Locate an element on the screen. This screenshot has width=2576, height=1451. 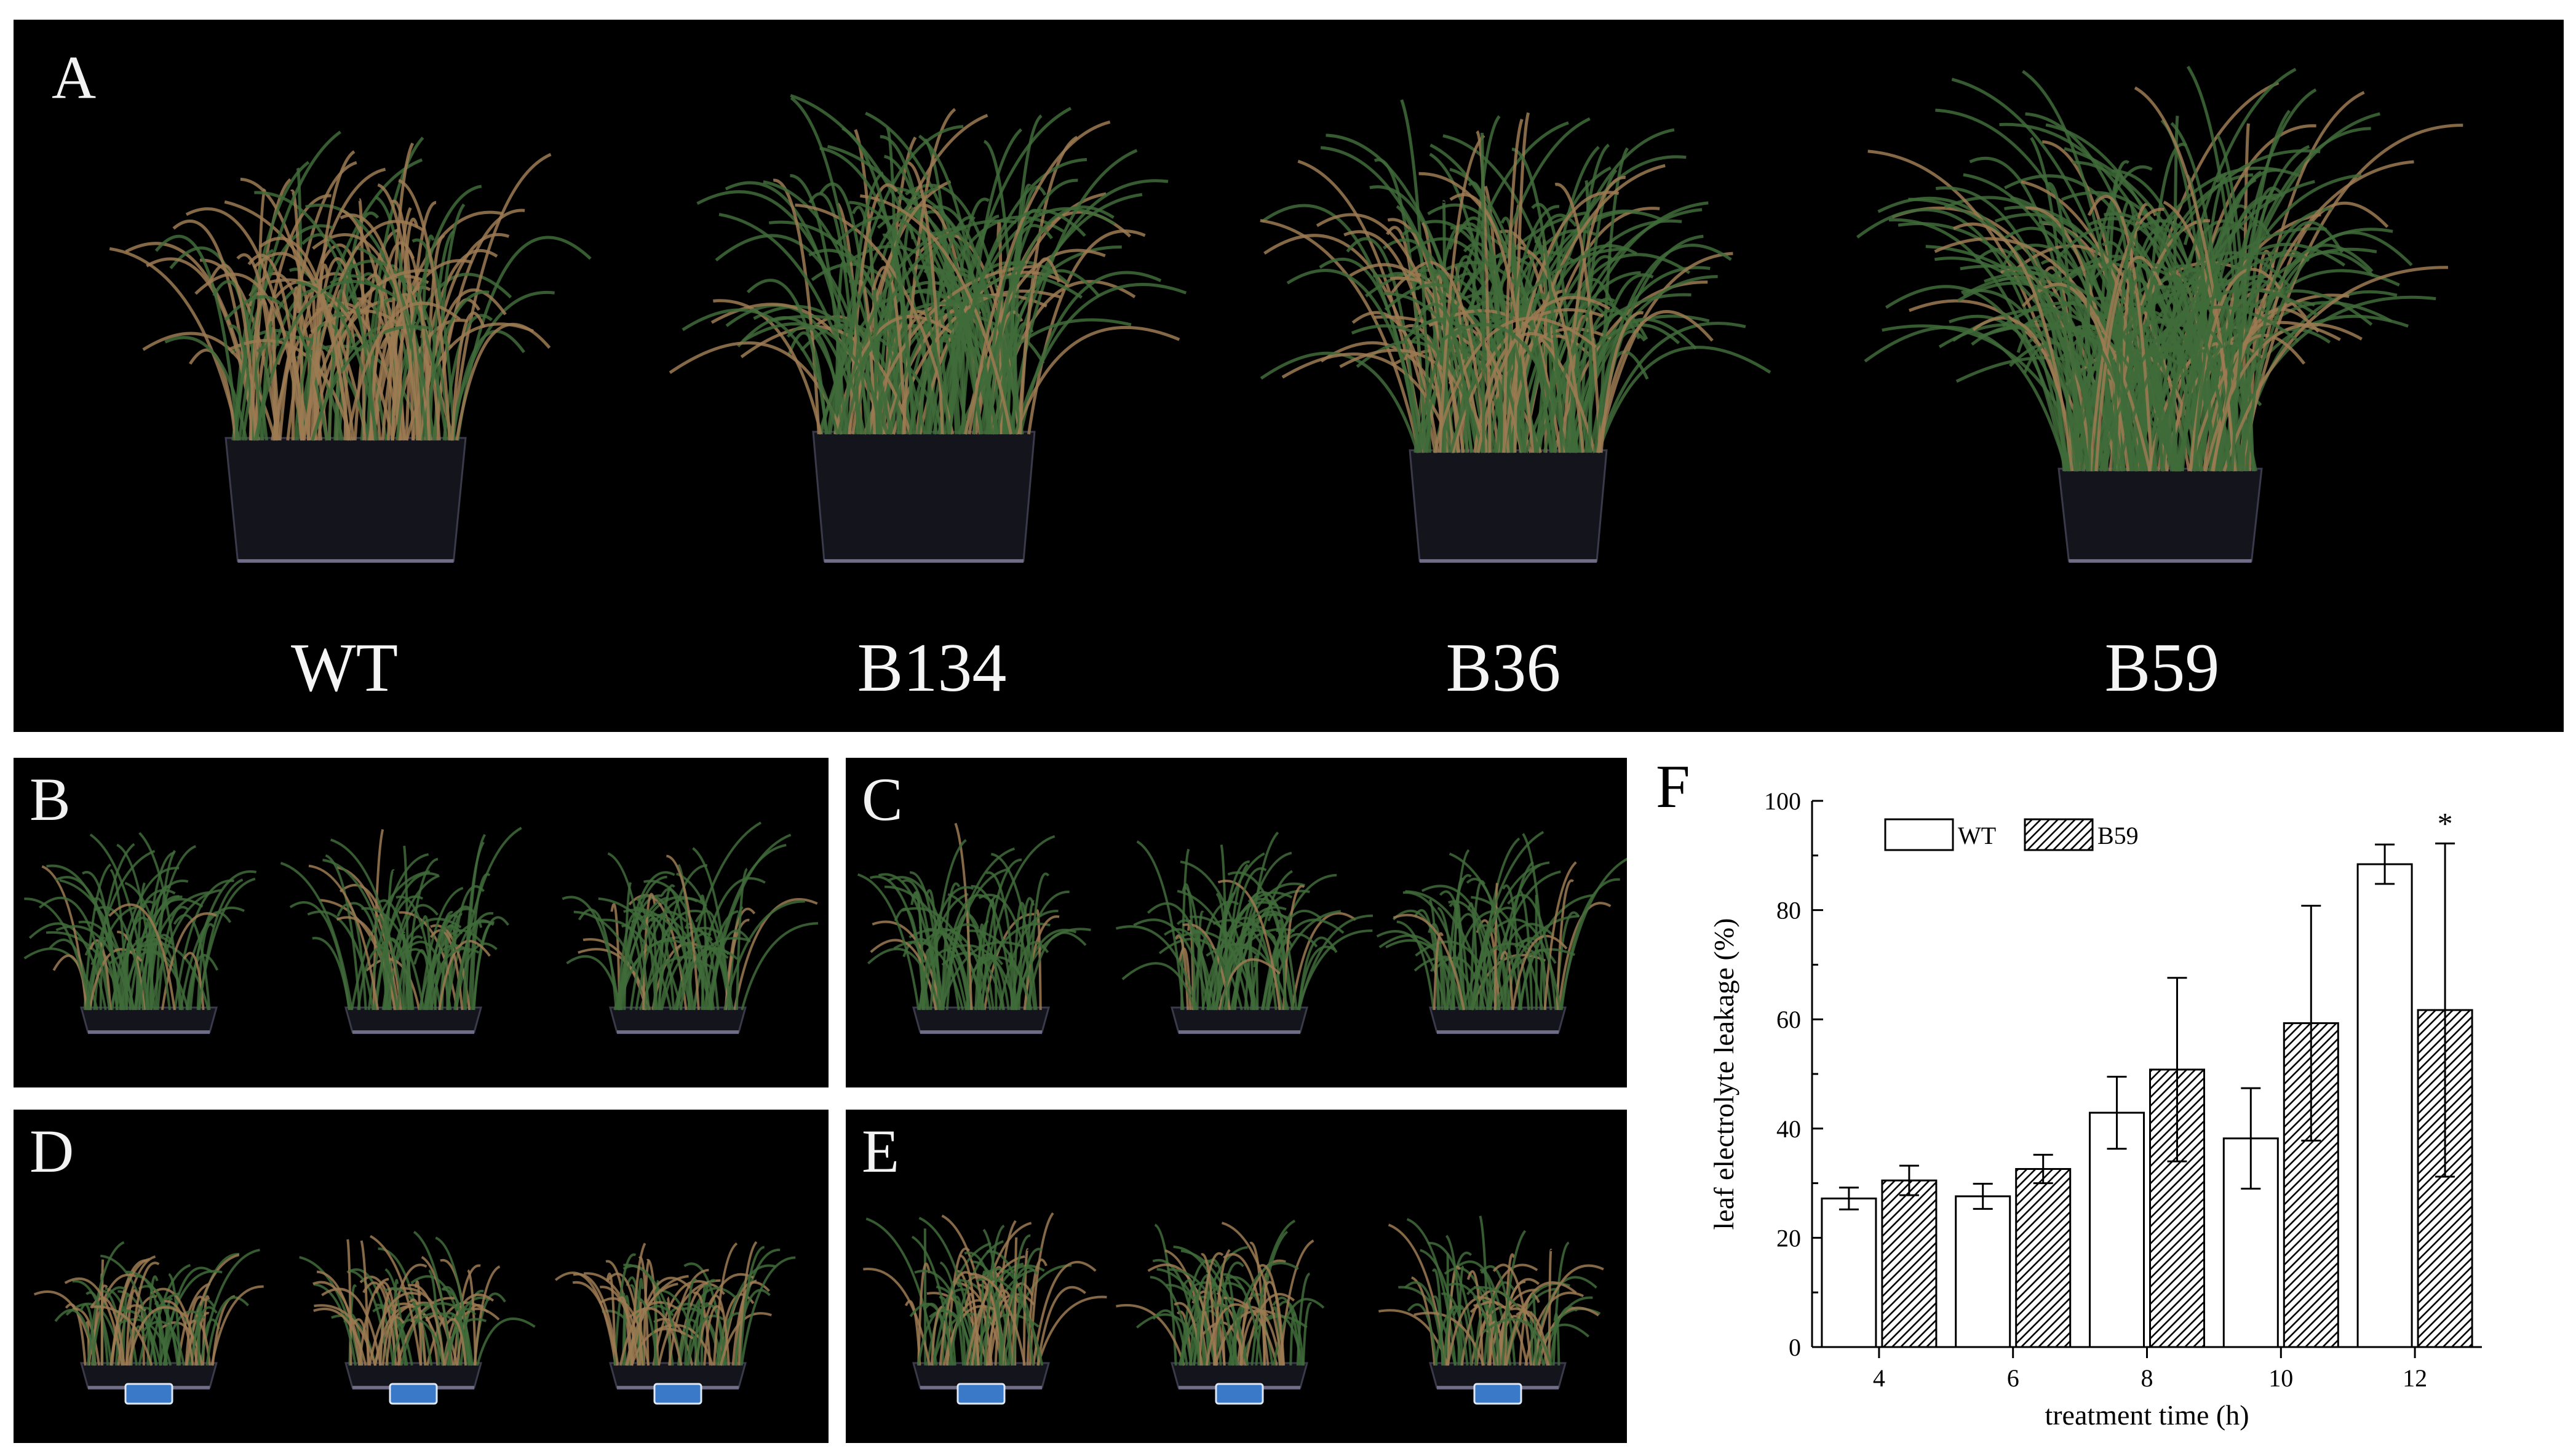
x-tick-label: 4 is located at coordinates (1879, 1378).